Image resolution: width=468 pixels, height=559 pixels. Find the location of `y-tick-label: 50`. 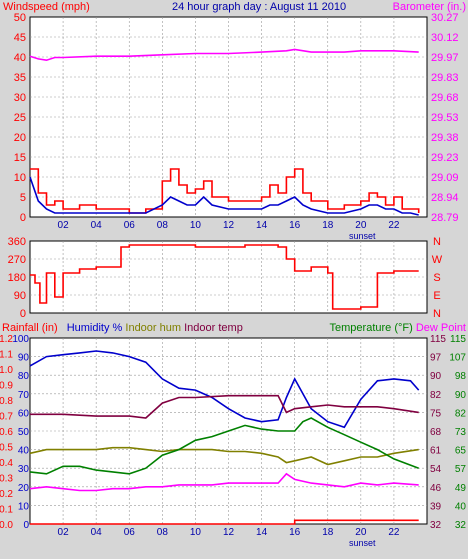

y-tick-label: 50 is located at coordinates (20, 18).